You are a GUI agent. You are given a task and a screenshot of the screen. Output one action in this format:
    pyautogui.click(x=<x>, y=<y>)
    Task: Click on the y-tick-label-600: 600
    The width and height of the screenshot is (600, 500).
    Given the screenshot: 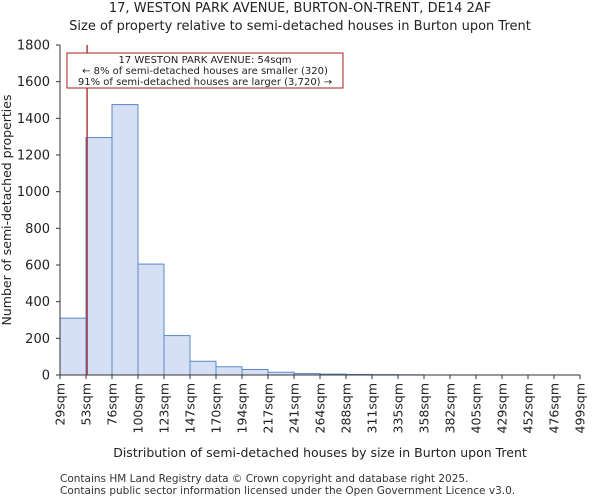 What is the action you would take?
    pyautogui.click(x=37, y=266)
    